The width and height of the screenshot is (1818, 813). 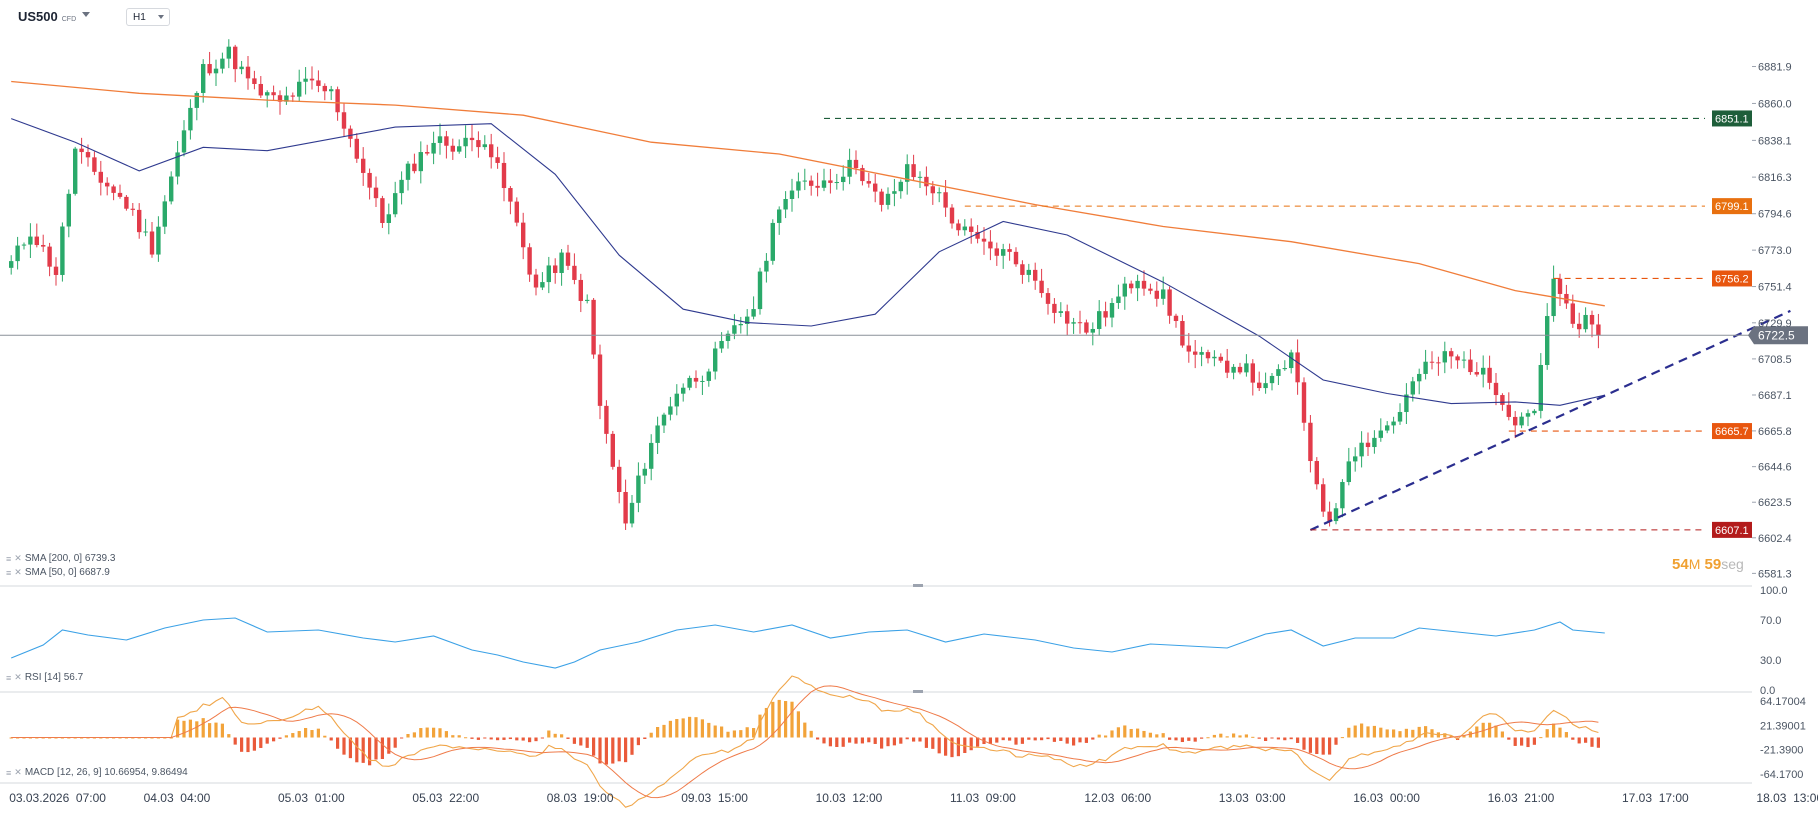 What do you see at coordinates (69, 19) in the screenshot?
I see `symbol-type: CFD` at bounding box center [69, 19].